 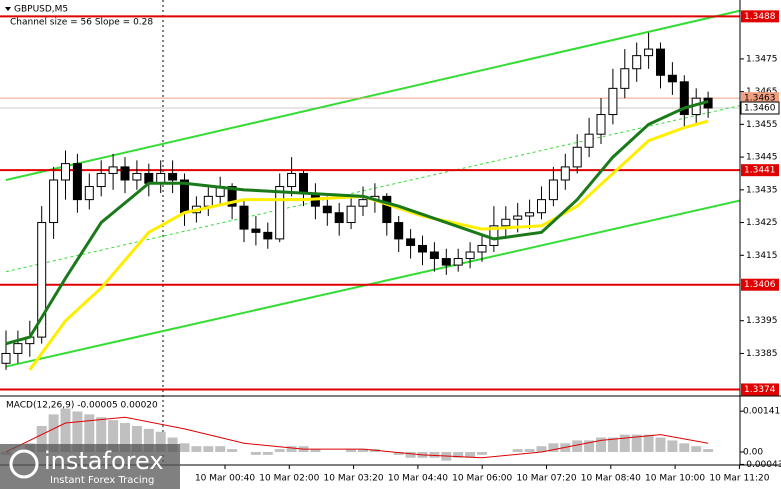 I want to click on watermark-logo, so click(x=24, y=464).